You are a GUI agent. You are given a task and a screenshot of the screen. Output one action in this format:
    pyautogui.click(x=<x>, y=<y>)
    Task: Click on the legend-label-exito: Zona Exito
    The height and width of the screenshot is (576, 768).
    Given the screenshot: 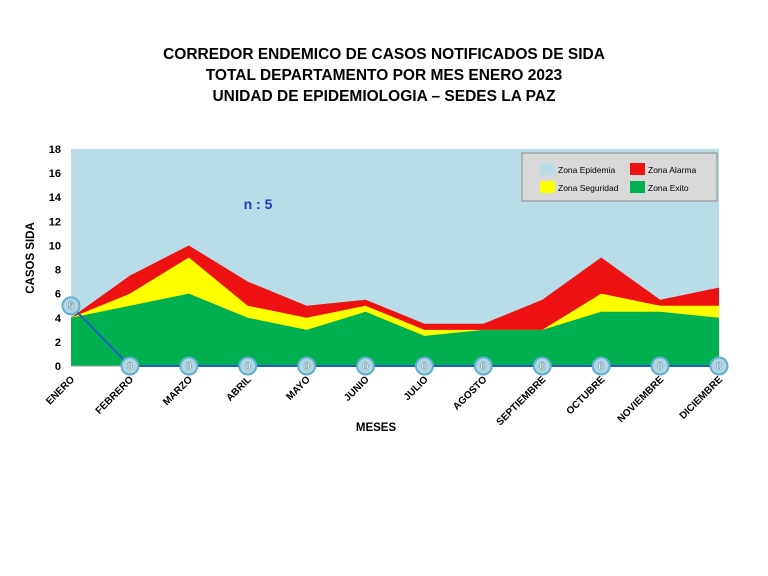 What is the action you would take?
    pyautogui.click(x=668, y=188)
    